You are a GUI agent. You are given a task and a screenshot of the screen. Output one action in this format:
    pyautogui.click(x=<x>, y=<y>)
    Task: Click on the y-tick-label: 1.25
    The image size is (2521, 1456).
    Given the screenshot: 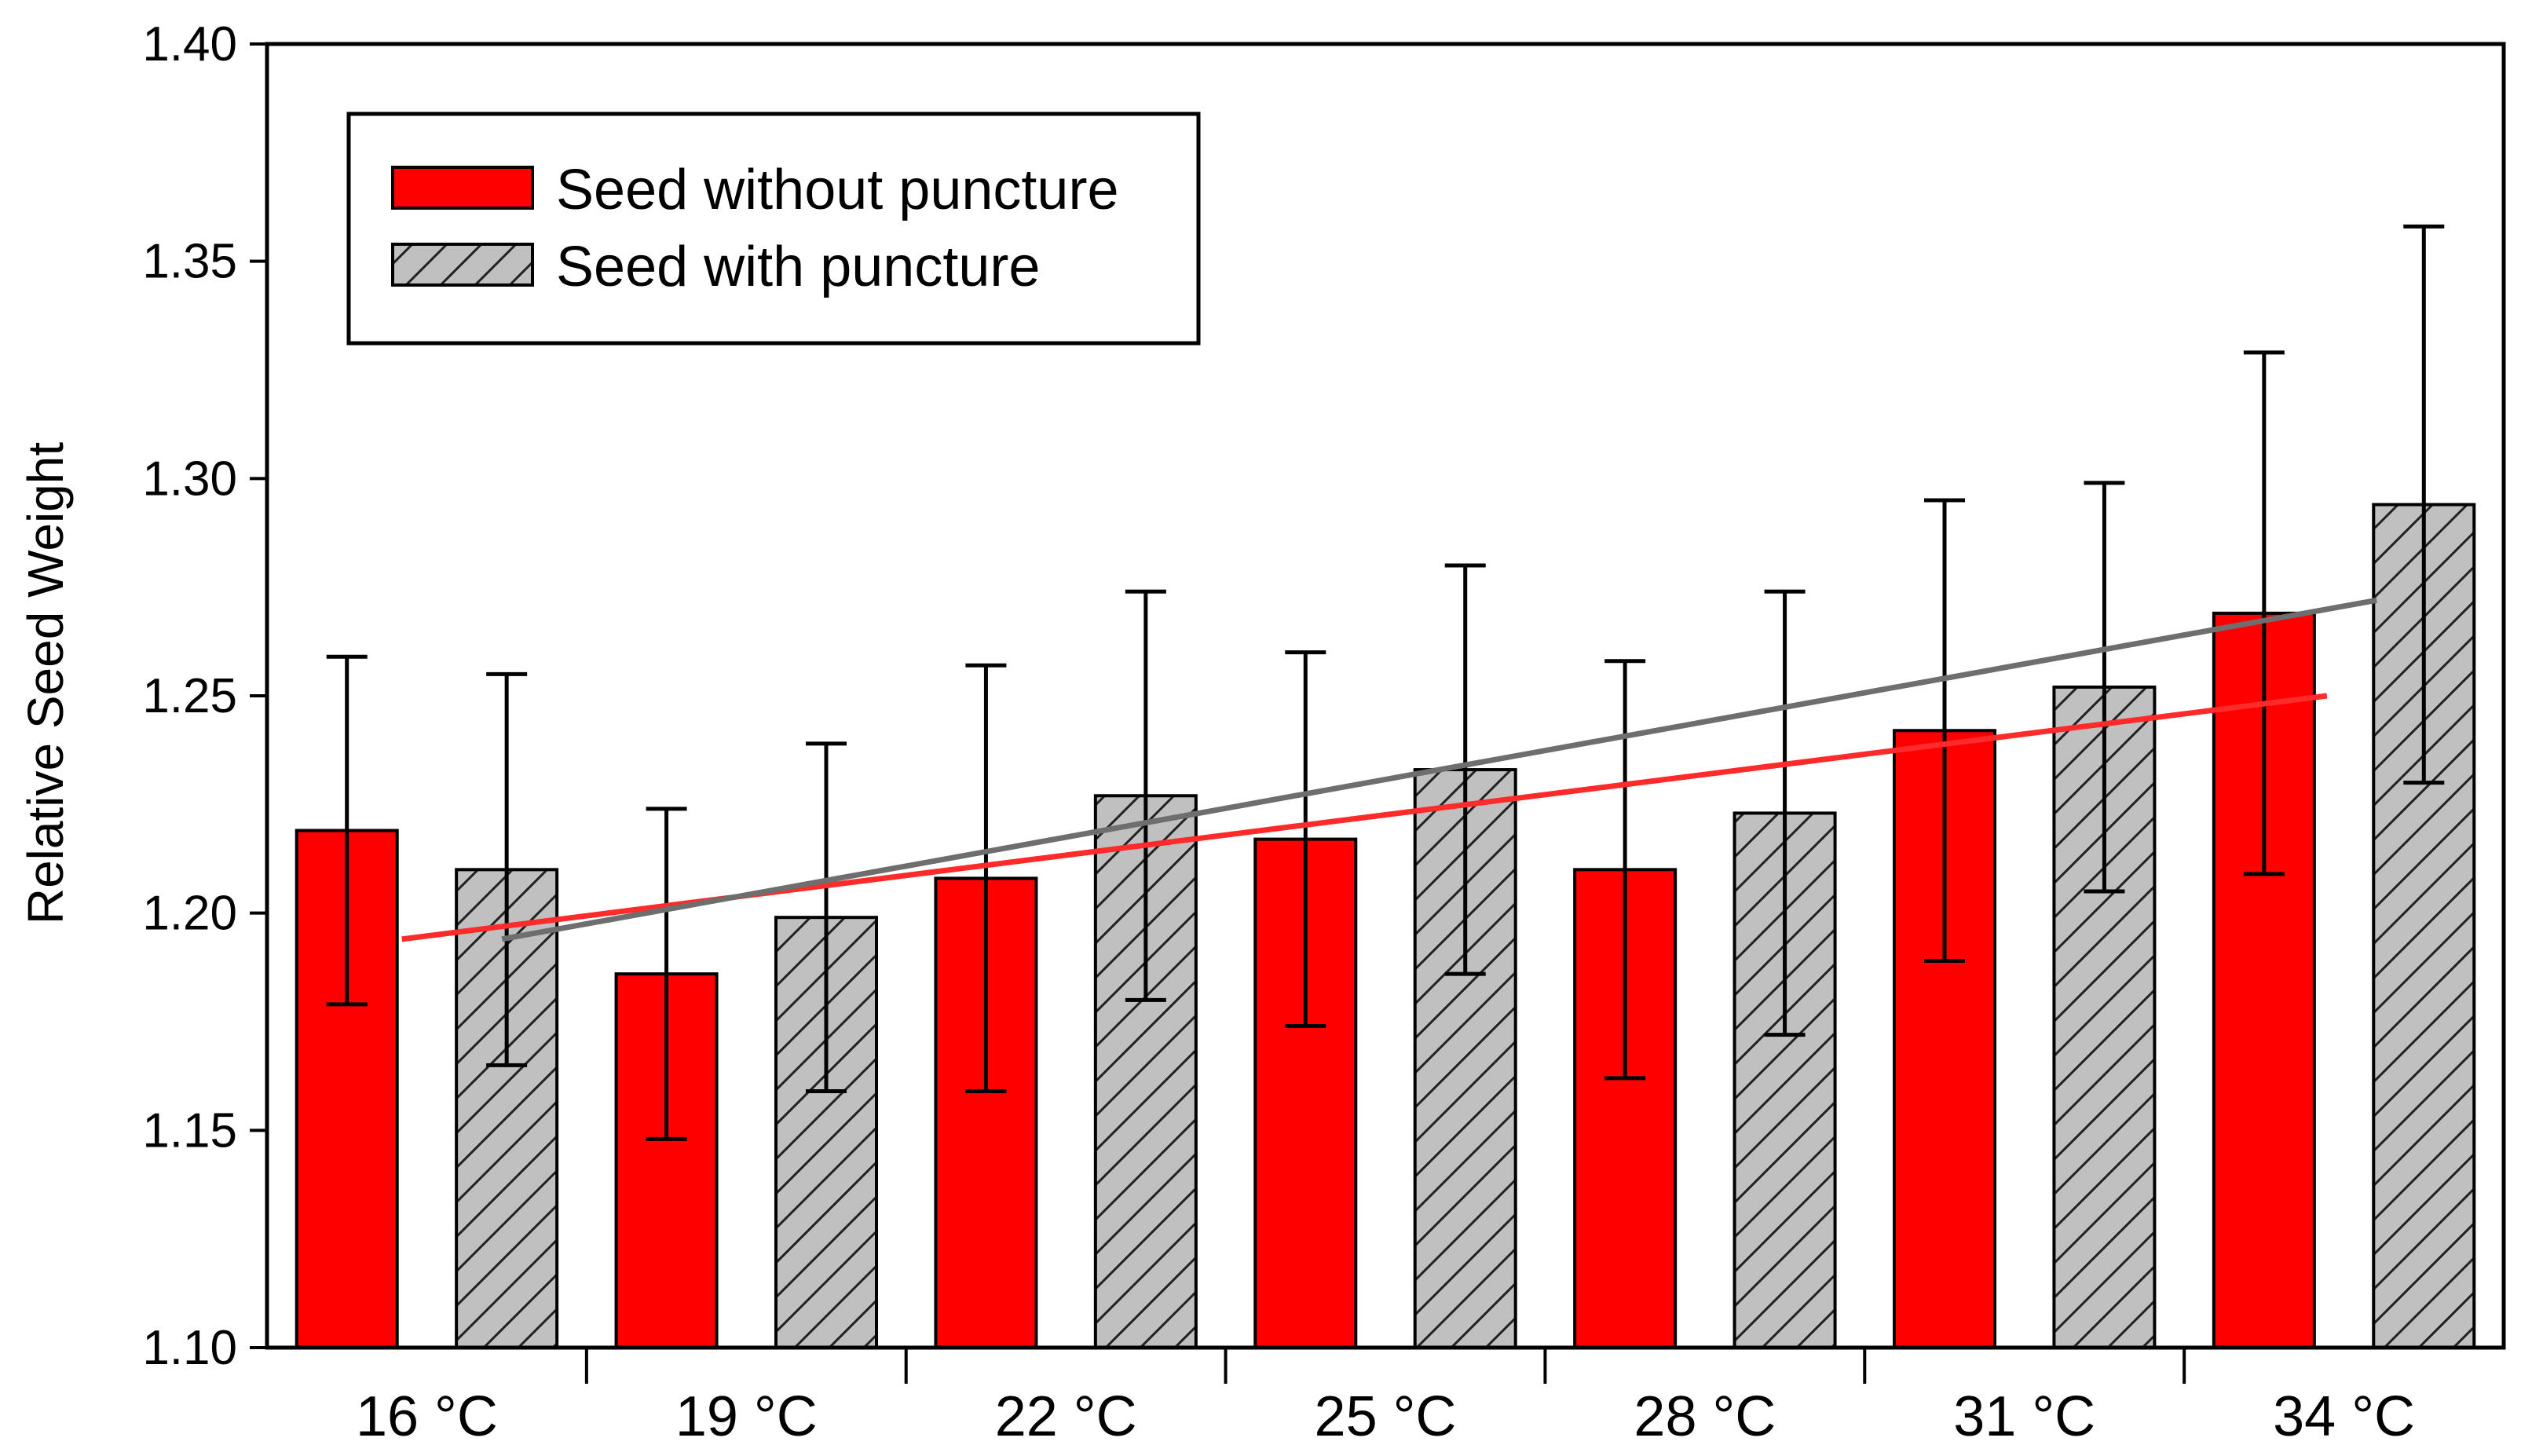 What is the action you would take?
    pyautogui.click(x=189, y=696)
    